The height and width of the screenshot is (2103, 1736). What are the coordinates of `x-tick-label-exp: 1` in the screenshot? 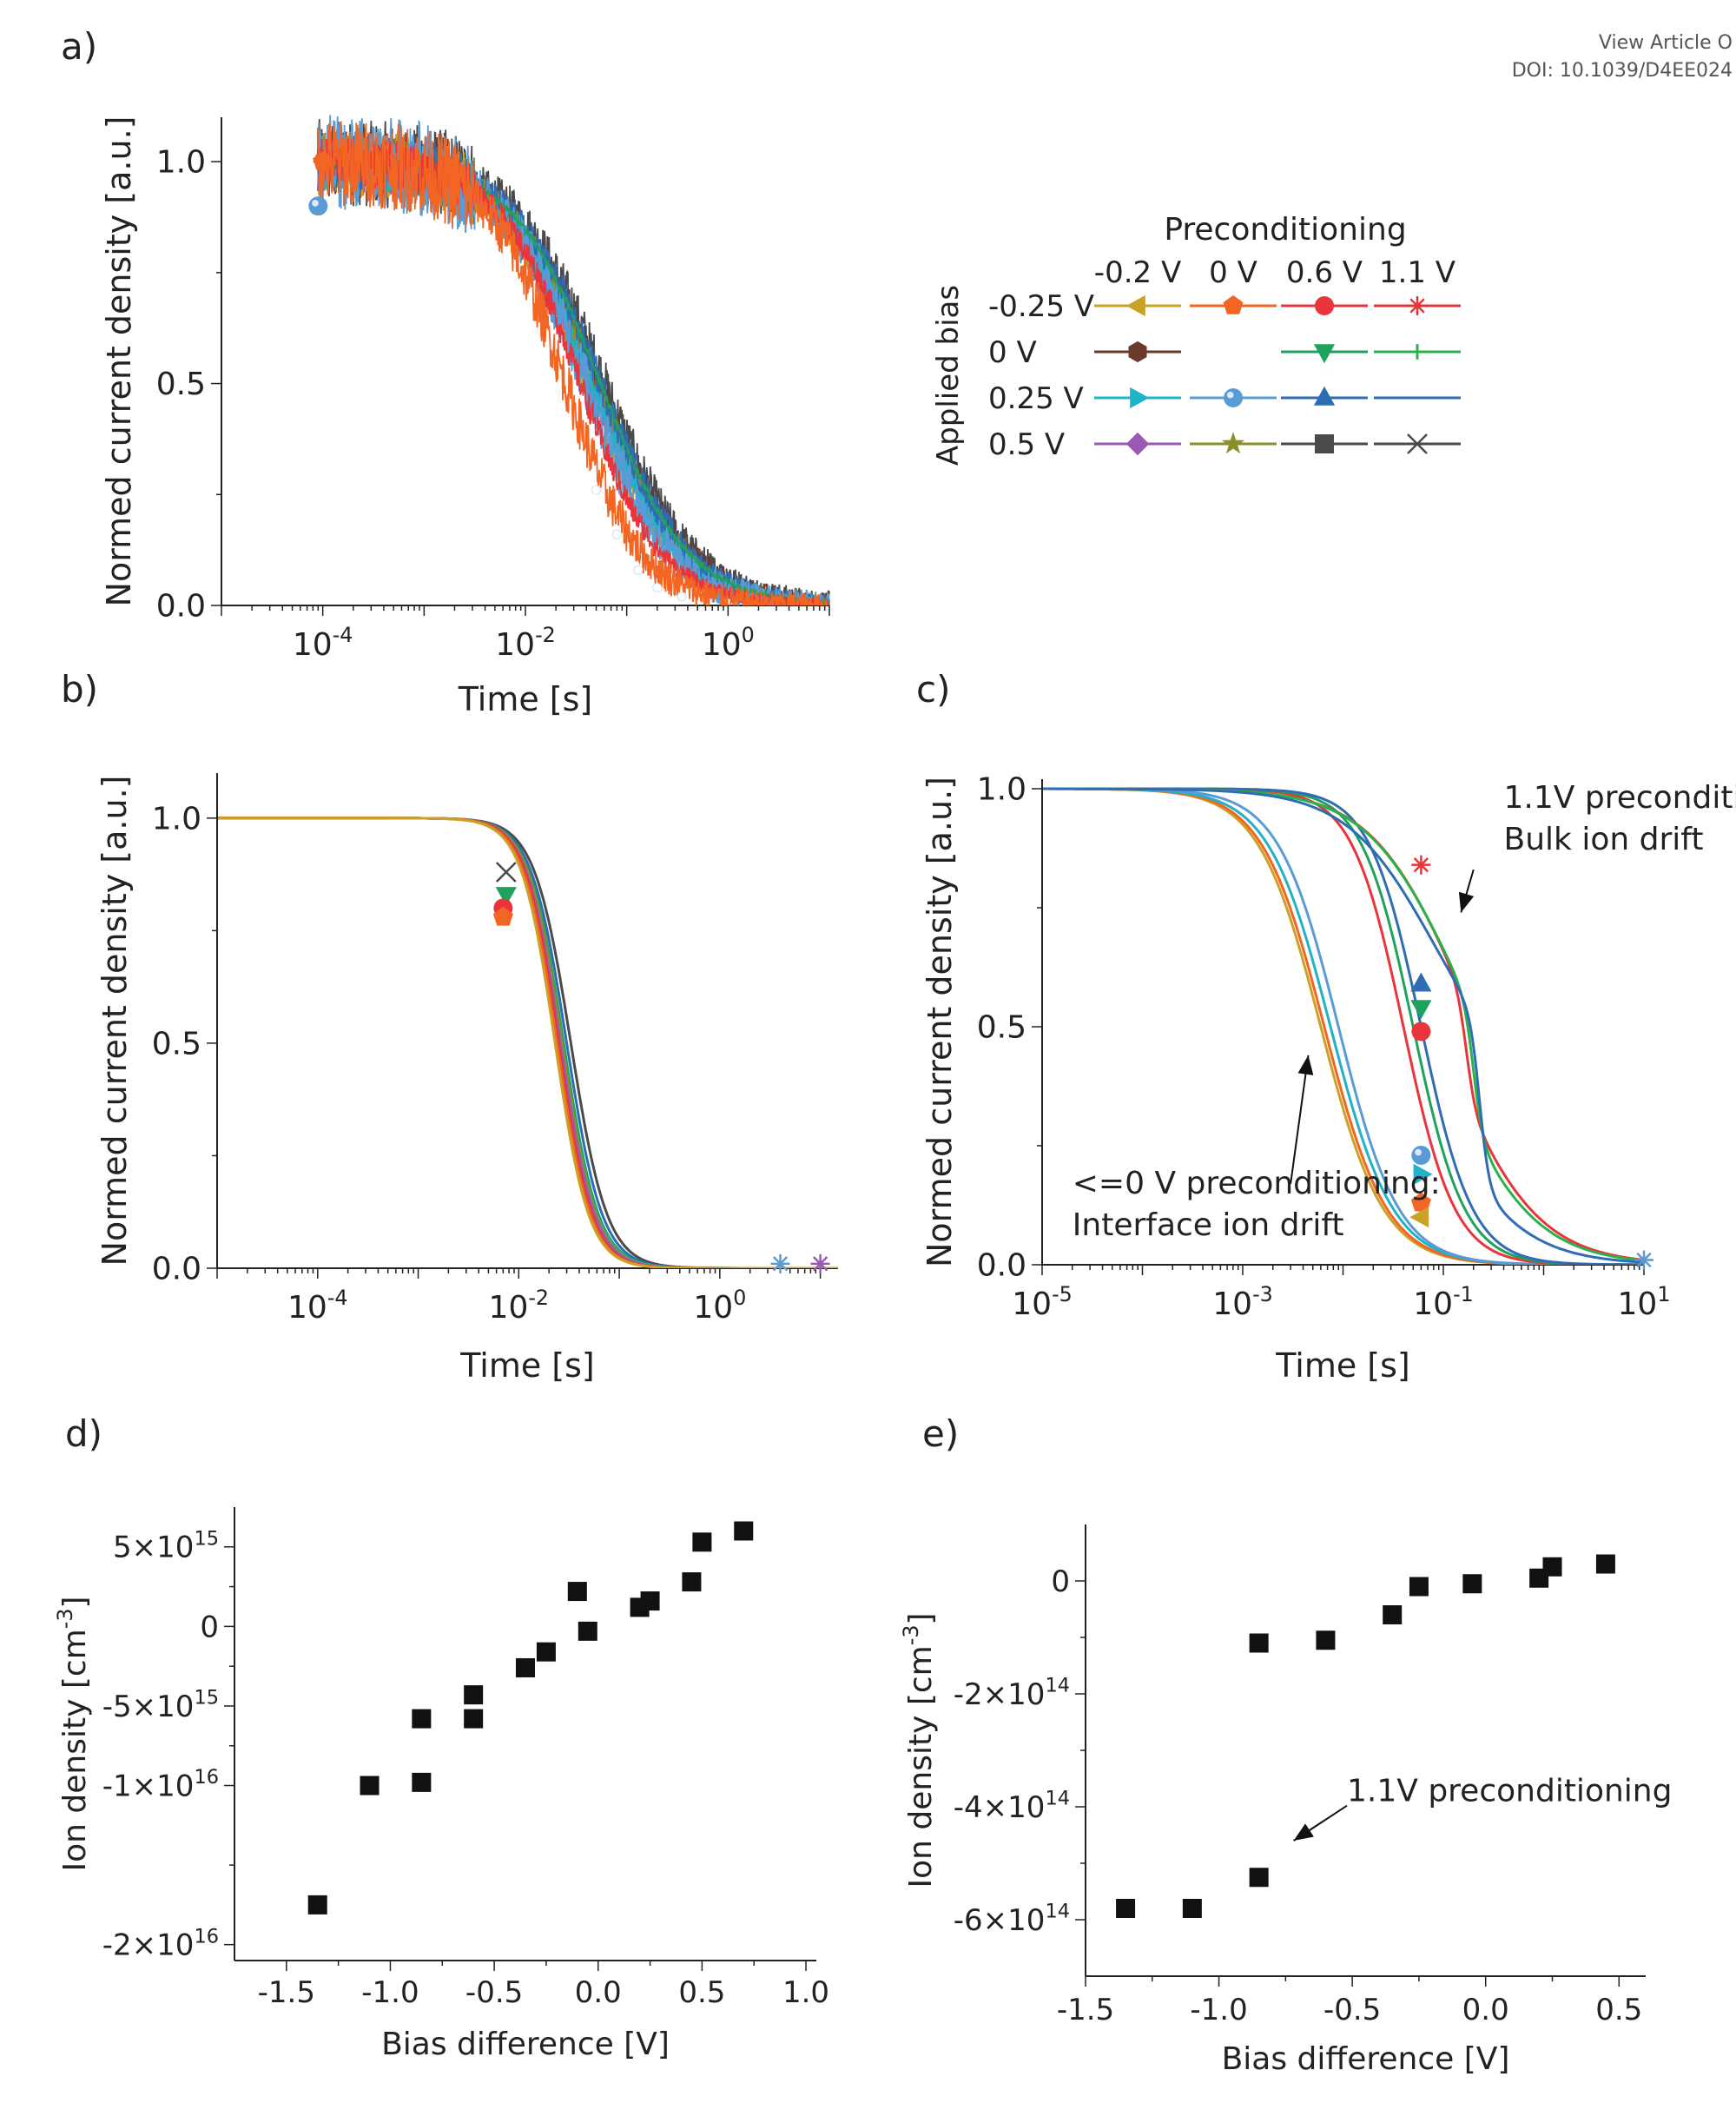 It's located at (1663, 1294).